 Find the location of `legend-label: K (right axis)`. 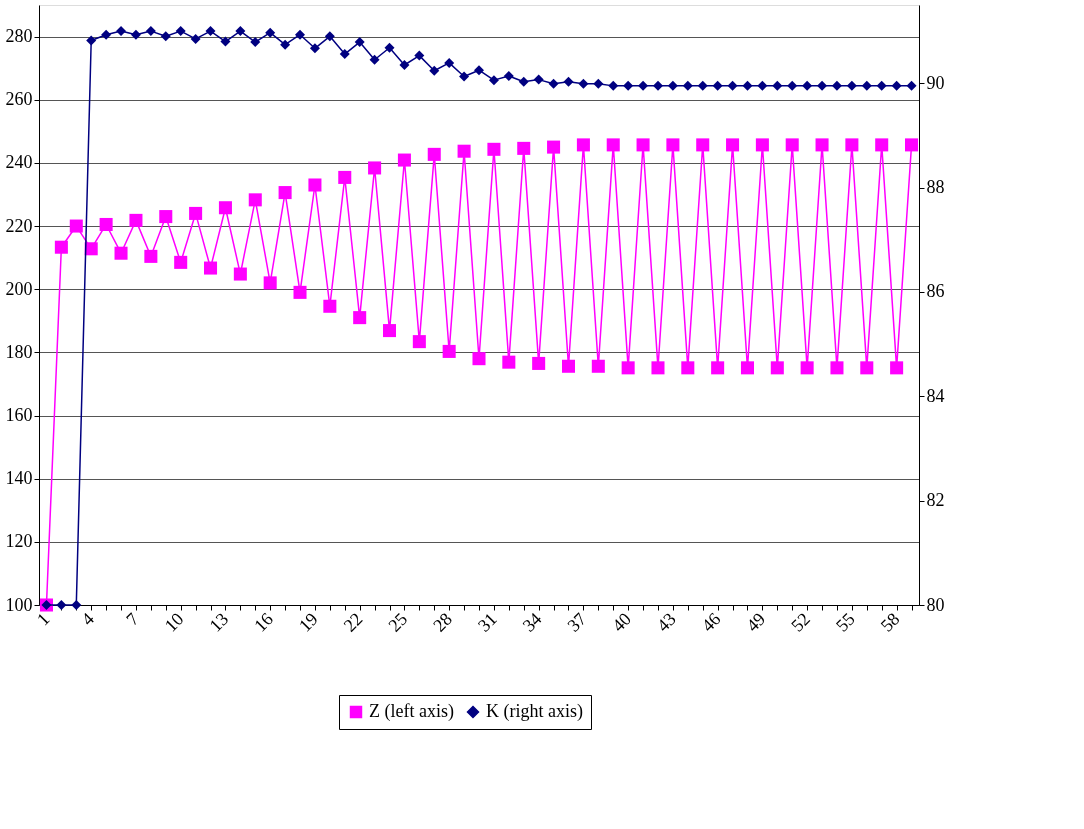

legend-label: K (right axis) is located at coordinates (534, 711).